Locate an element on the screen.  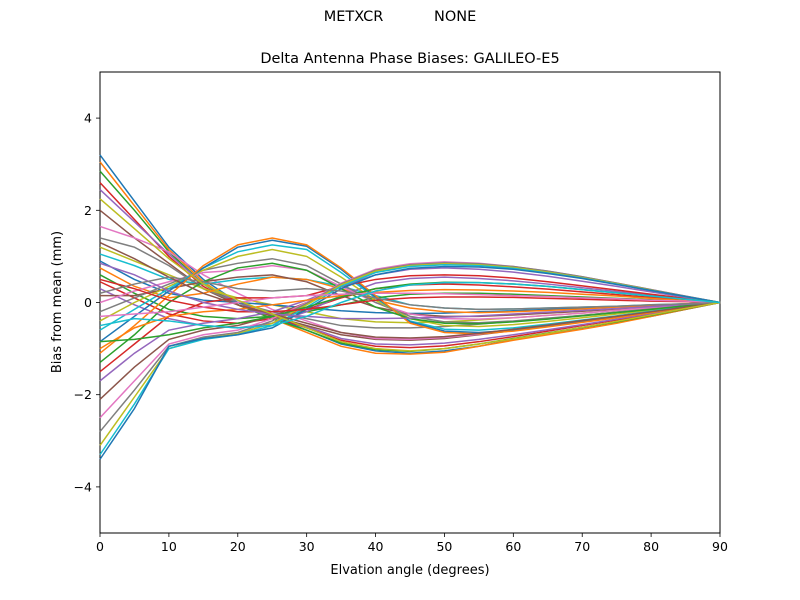
chart-title: Delta Antenna Phase Biases: GALILEO-E5 is located at coordinates (409, 59).